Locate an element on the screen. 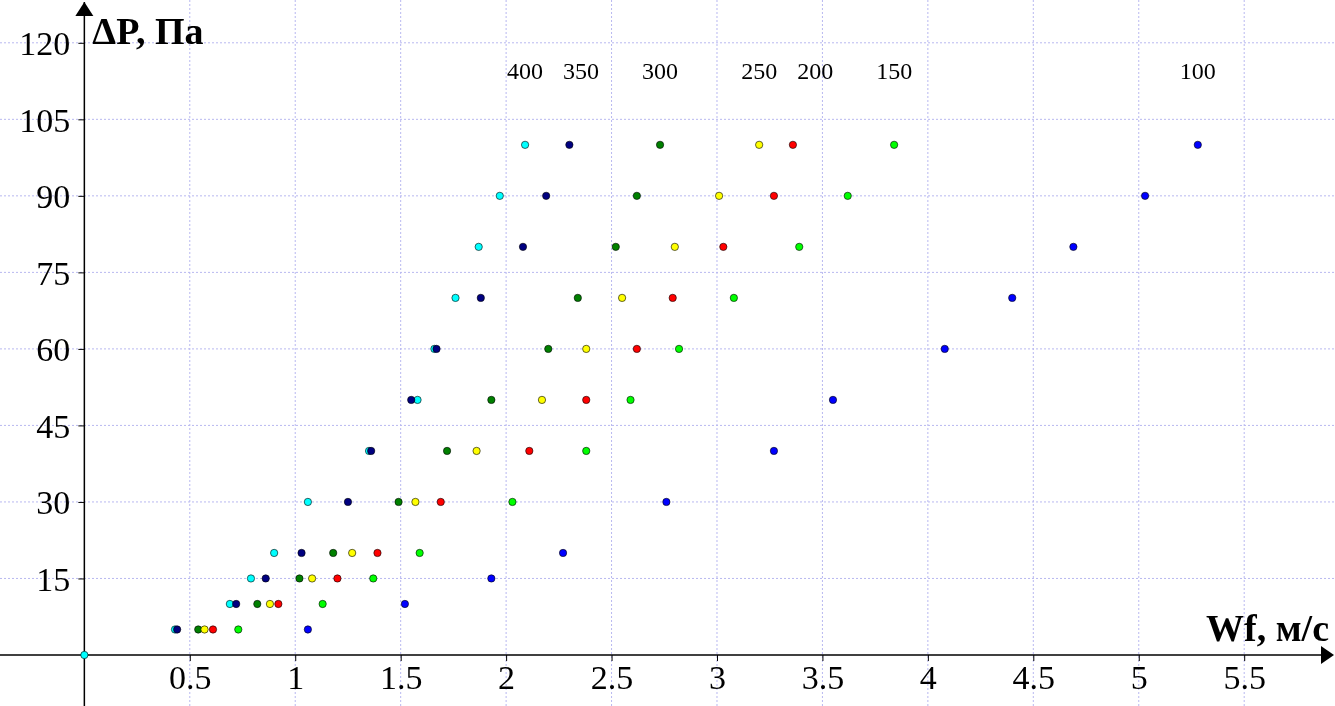 Image resolution: width=1335 pixels, height=706 pixels. x-axis-title: Wf, м/с is located at coordinates (1267, 627).